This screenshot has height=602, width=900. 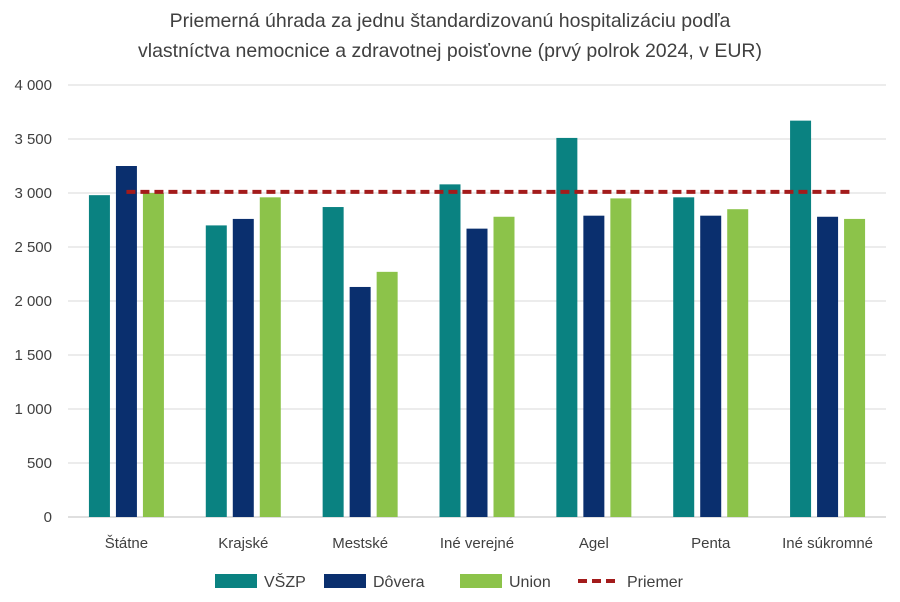 What do you see at coordinates (126, 543) in the screenshot?
I see `x-tick-label: Štátne` at bounding box center [126, 543].